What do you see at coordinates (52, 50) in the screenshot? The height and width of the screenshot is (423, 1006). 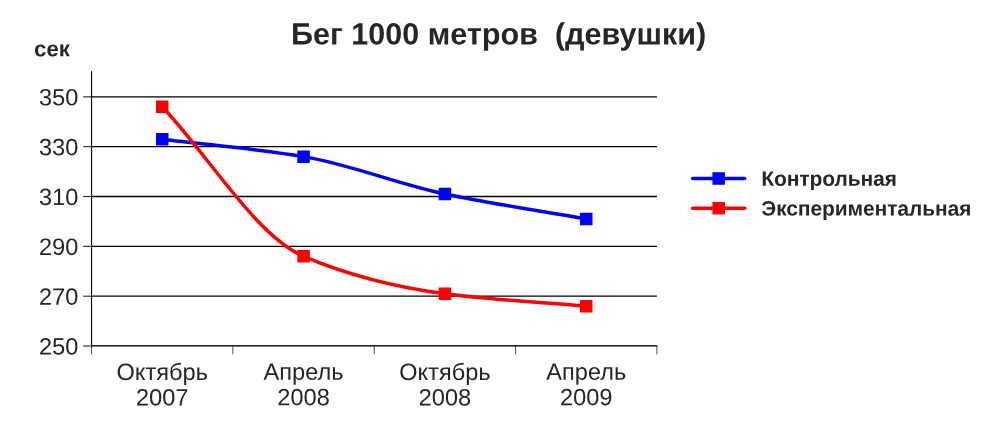 I see `y-axis-title: сек` at bounding box center [52, 50].